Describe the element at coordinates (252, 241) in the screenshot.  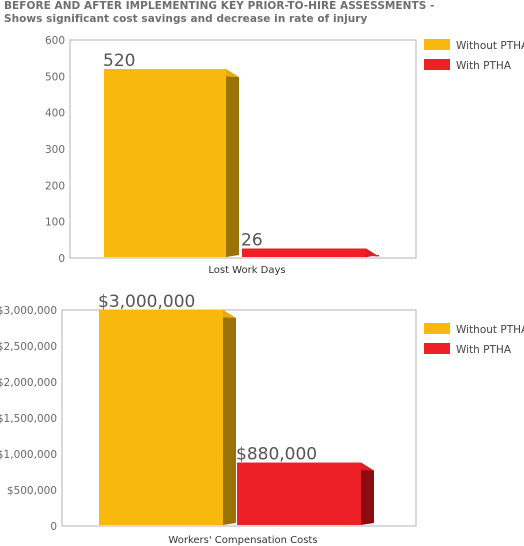
I see `data-label: 26` at that location.